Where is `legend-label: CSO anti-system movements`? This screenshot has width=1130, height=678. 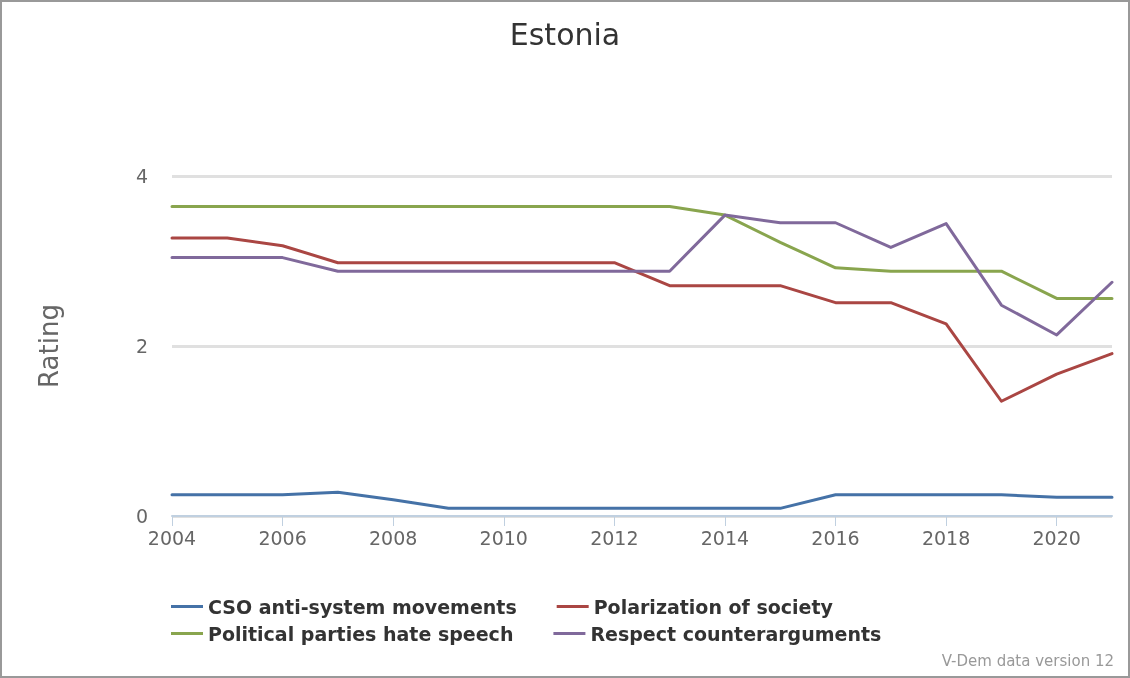 legend-label: CSO anti-system movements is located at coordinates (362, 606).